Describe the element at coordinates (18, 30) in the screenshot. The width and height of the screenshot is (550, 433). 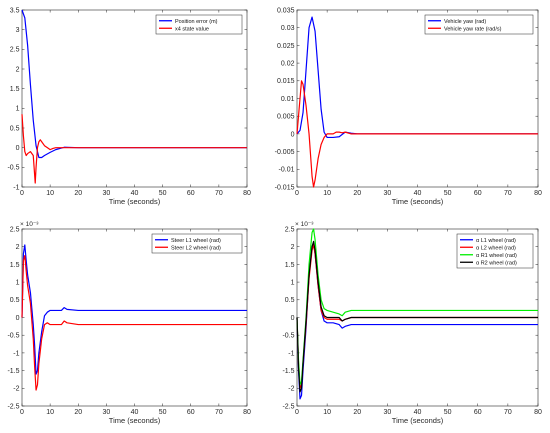
I see `y-tick-label: 3` at that location.